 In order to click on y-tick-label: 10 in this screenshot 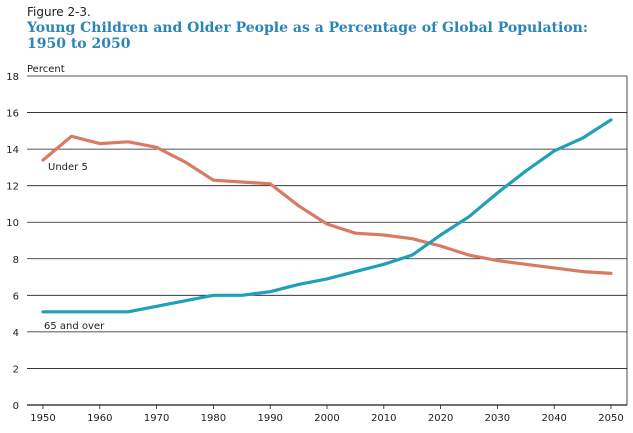, I will do `click(12, 223)`.